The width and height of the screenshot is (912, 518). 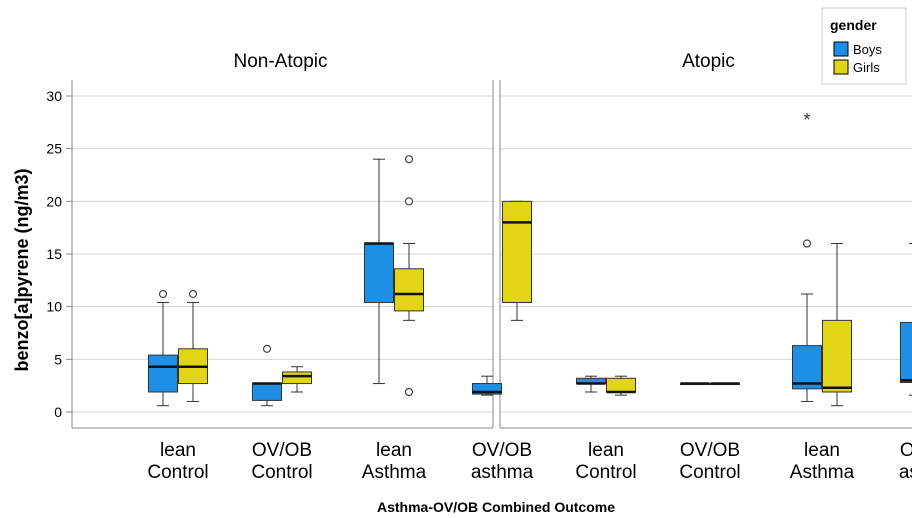 I want to click on legend-swatch-boys, so click(x=841, y=49).